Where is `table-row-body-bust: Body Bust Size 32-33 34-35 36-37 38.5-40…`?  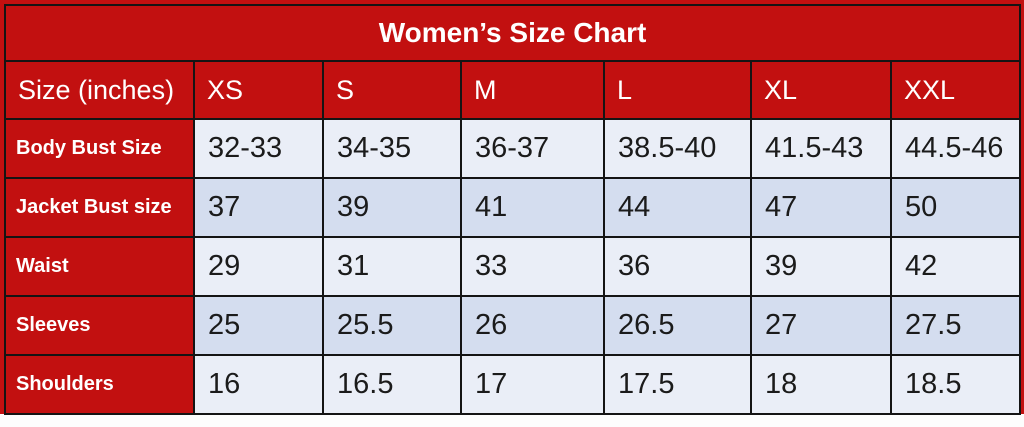
table-row-body-bust: Body Bust Size 32-33 34-35 36-37 38.5-40… is located at coordinates (513, 148).